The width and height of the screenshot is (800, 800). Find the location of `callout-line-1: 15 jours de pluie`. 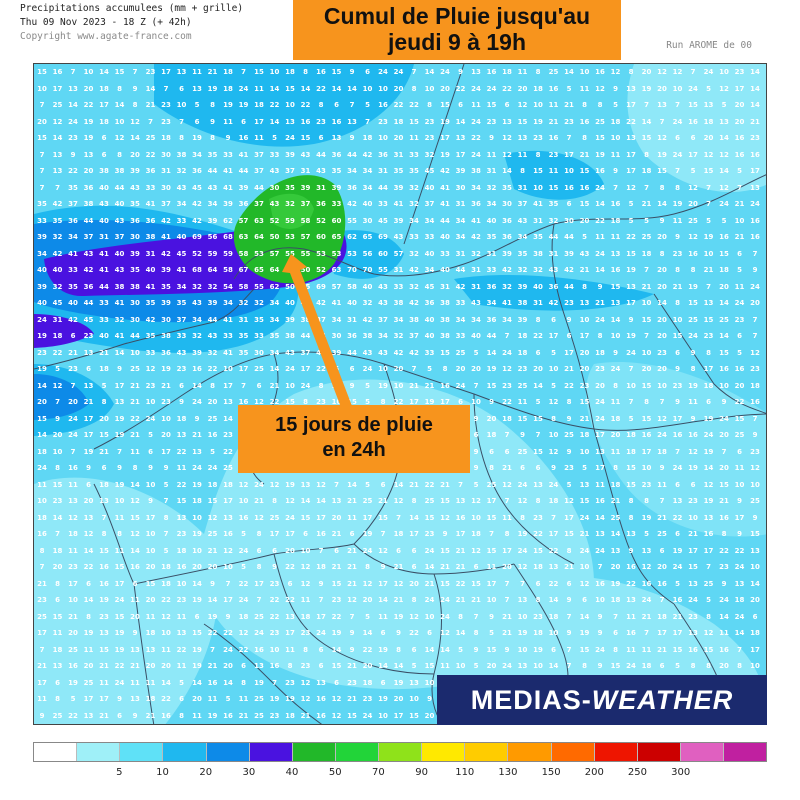

callout-line-1: 15 jours de pluie is located at coordinates (354, 425).